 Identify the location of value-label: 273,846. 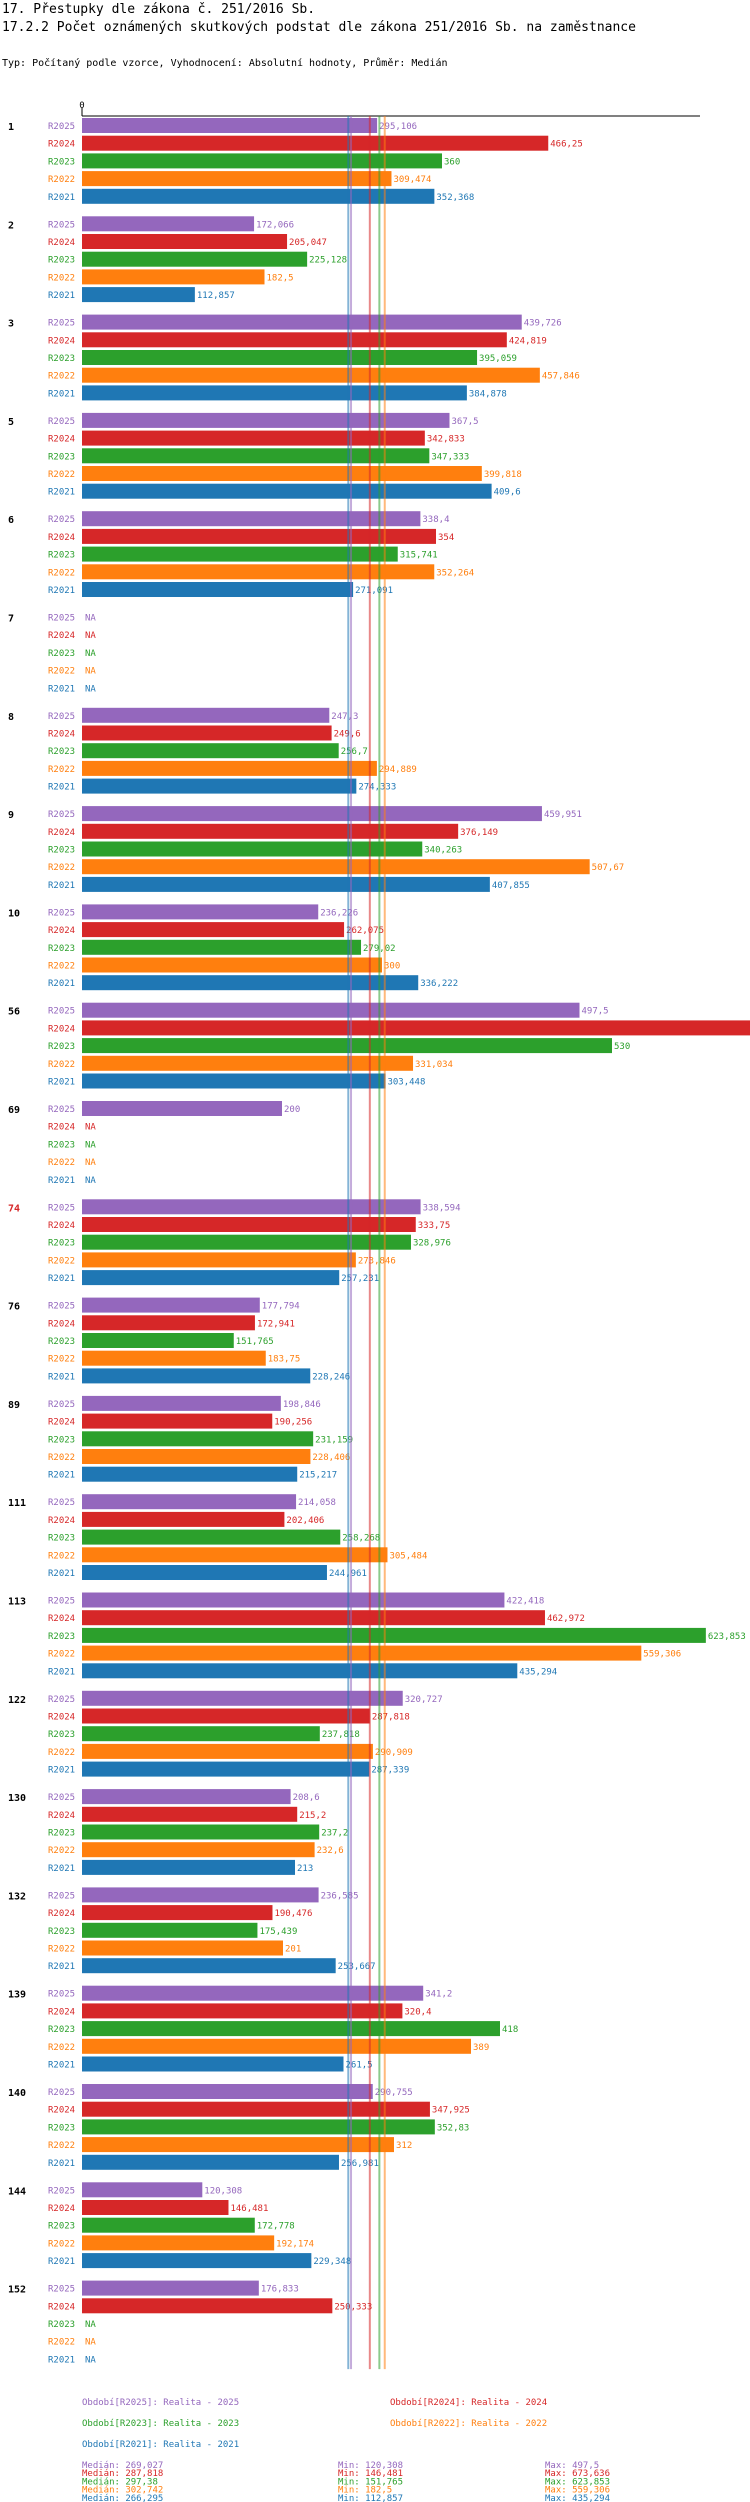
(377, 1261).